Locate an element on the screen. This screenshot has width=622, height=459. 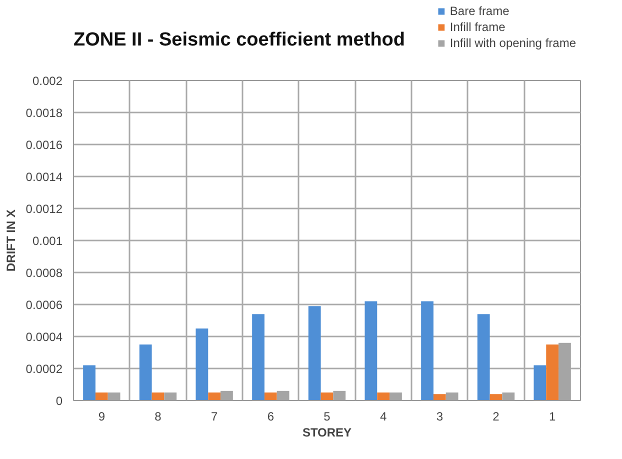
x-tick-label: 2 is located at coordinates (496, 417).